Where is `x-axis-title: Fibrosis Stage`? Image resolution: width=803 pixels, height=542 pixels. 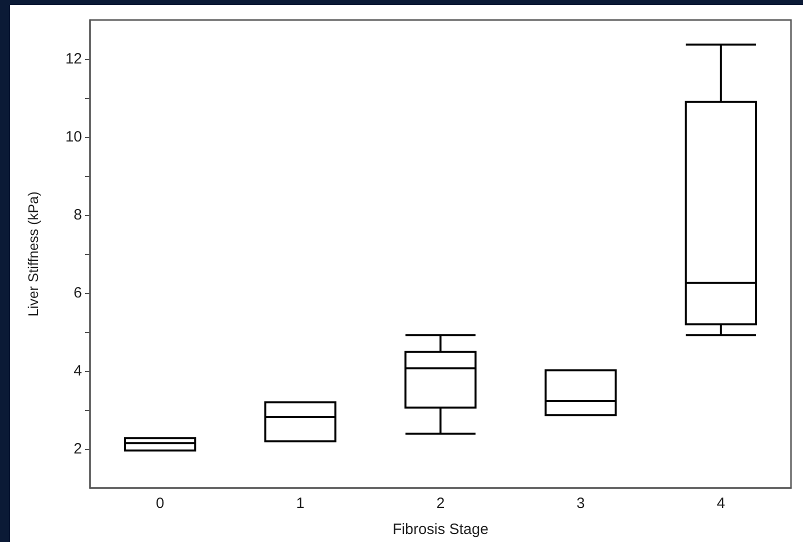 x-axis-title: Fibrosis Stage is located at coordinates (440, 529).